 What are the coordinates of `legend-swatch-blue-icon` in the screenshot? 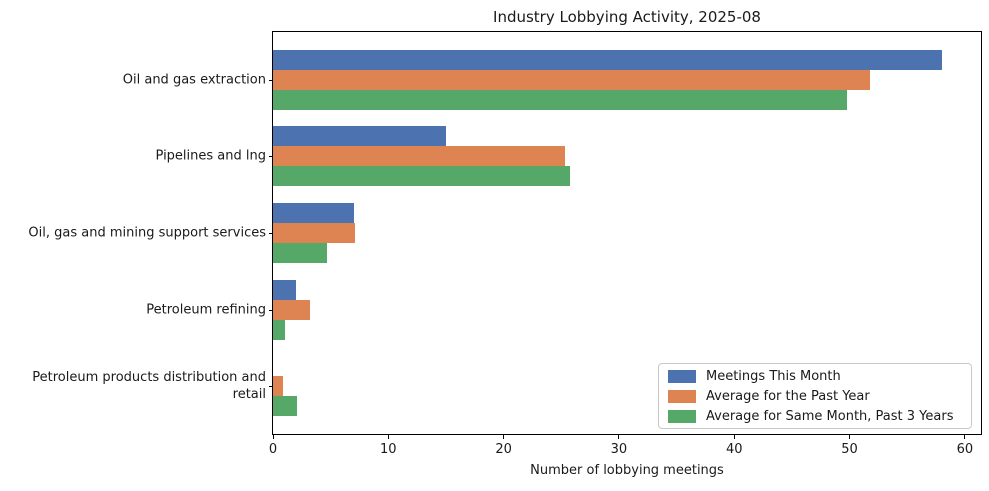 It's located at (682, 376).